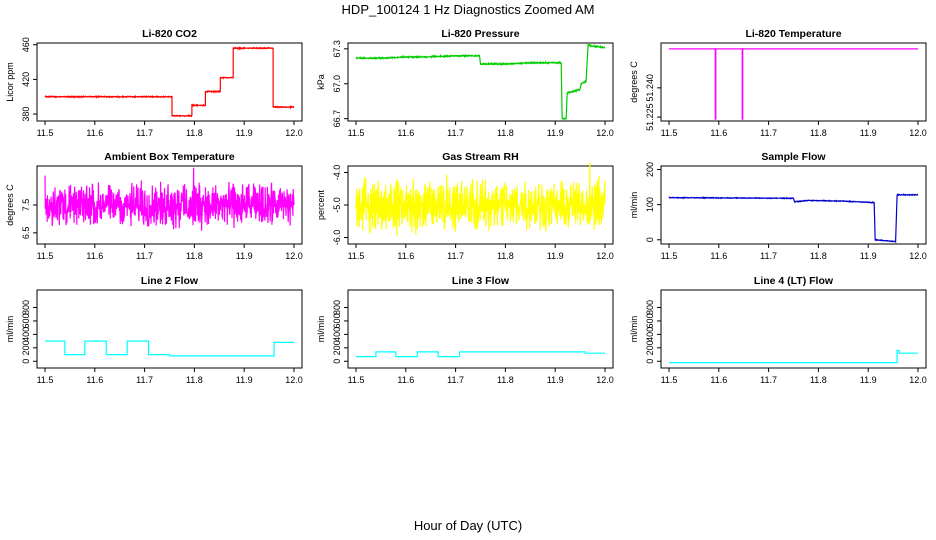  What do you see at coordinates (481, 281) in the screenshot?
I see `panel-title: Line 3 Flow` at bounding box center [481, 281].